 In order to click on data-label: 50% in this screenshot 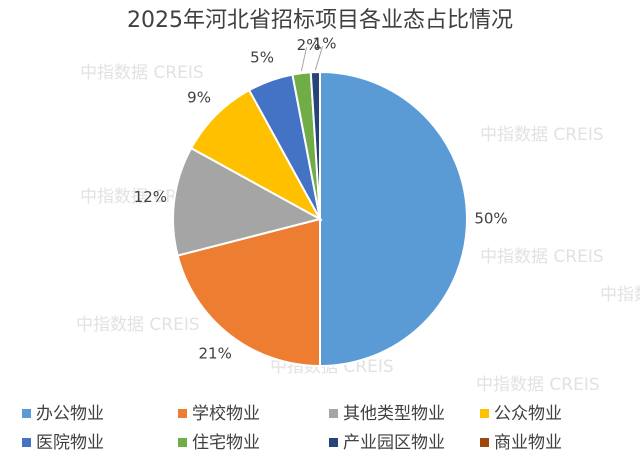, I will do `click(490, 219)`.